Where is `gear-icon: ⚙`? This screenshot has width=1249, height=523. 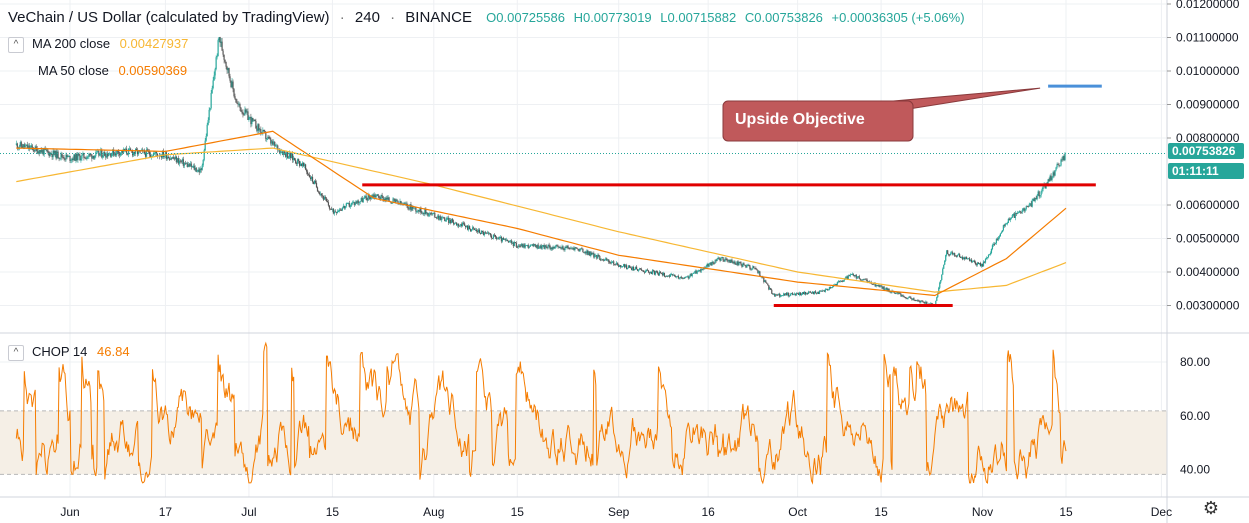 gear-icon: ⚙ is located at coordinates (1210, 508).